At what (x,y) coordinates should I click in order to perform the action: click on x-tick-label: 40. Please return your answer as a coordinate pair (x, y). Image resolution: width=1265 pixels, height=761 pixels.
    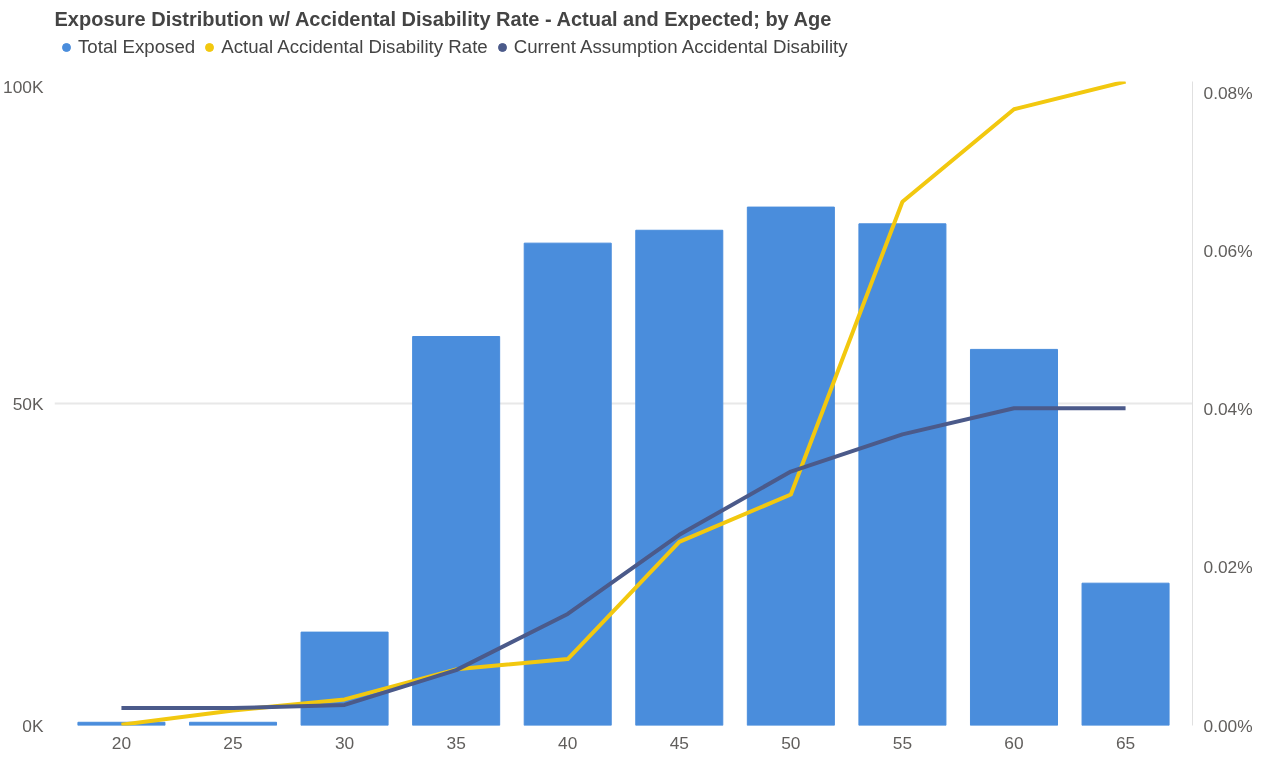
    Looking at the image, I should click on (568, 742).